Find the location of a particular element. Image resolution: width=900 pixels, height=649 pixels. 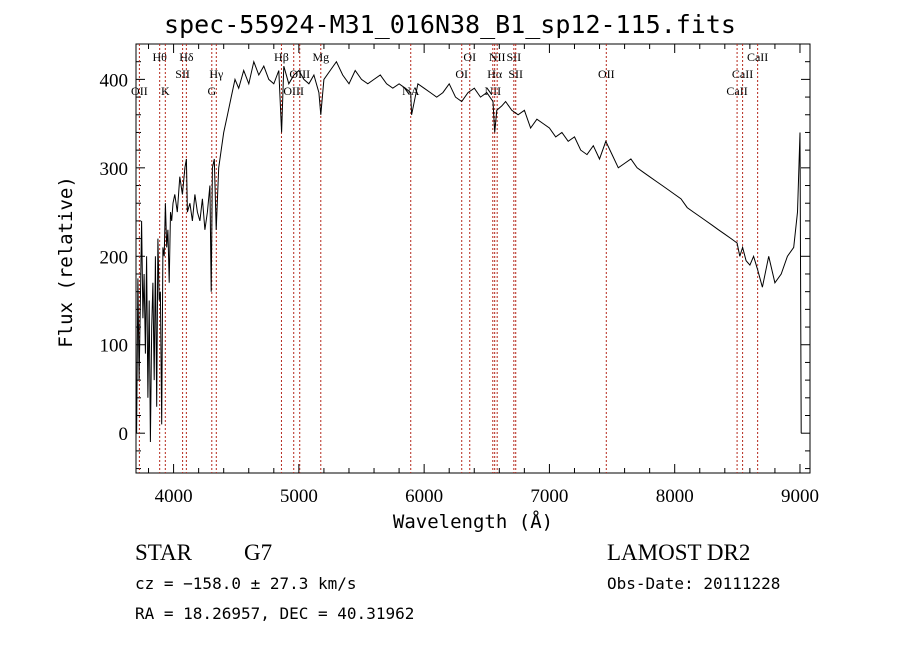

x-tick-label: 6000 is located at coordinates (424, 496).